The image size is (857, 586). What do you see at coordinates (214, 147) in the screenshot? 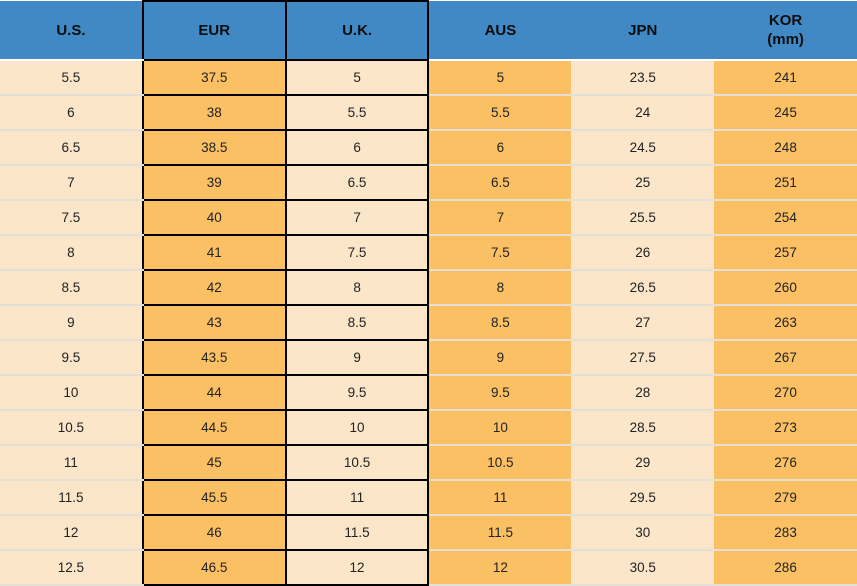
I see `table-cell: 38.5` at bounding box center [214, 147].